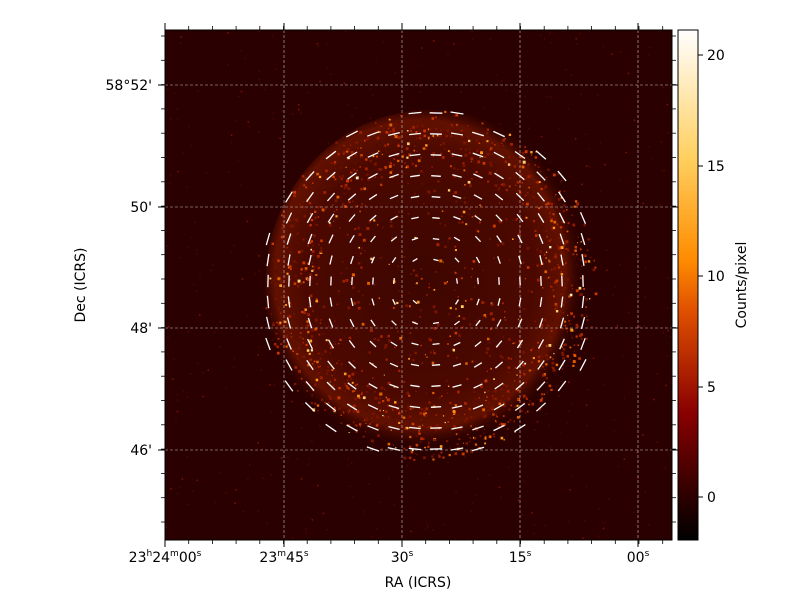 This screenshot has width=800, height=600. What do you see at coordinates (389, 557) in the screenshot?
I see `x-tick-labels: 23h24m00s 23m45s 30s 15s 00s` at bounding box center [389, 557].